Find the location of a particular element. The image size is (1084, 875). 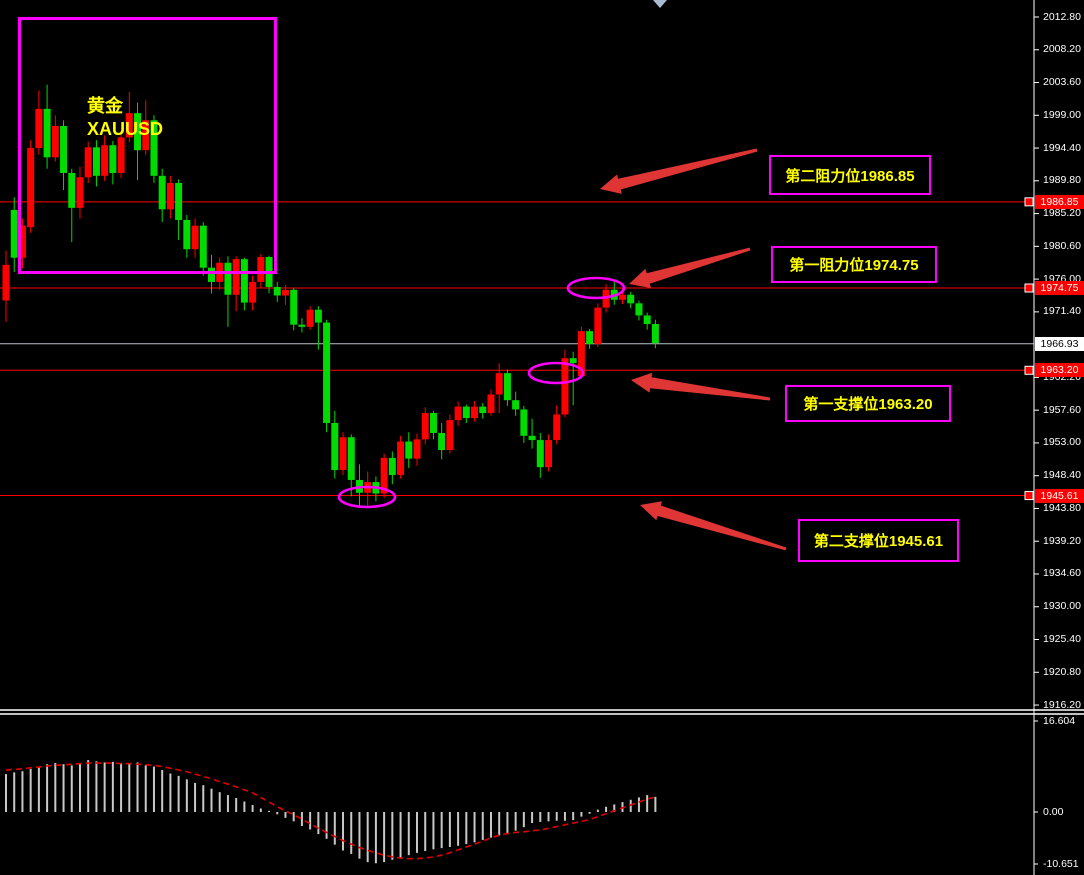

price-axis-label: 1953.00 is located at coordinates (1062, 442).